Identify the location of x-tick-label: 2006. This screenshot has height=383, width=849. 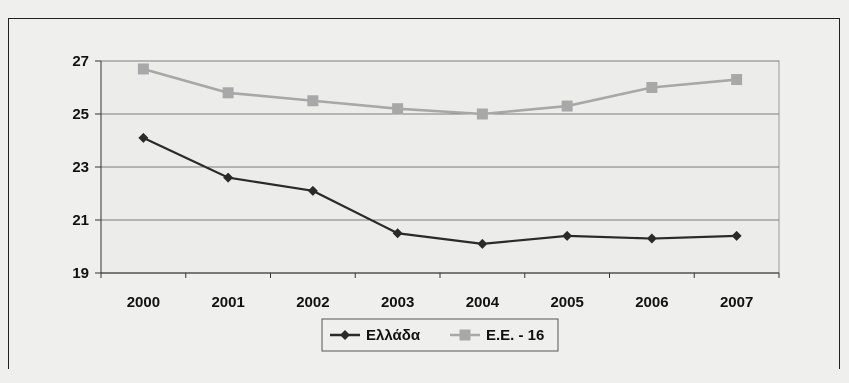
(651, 302).